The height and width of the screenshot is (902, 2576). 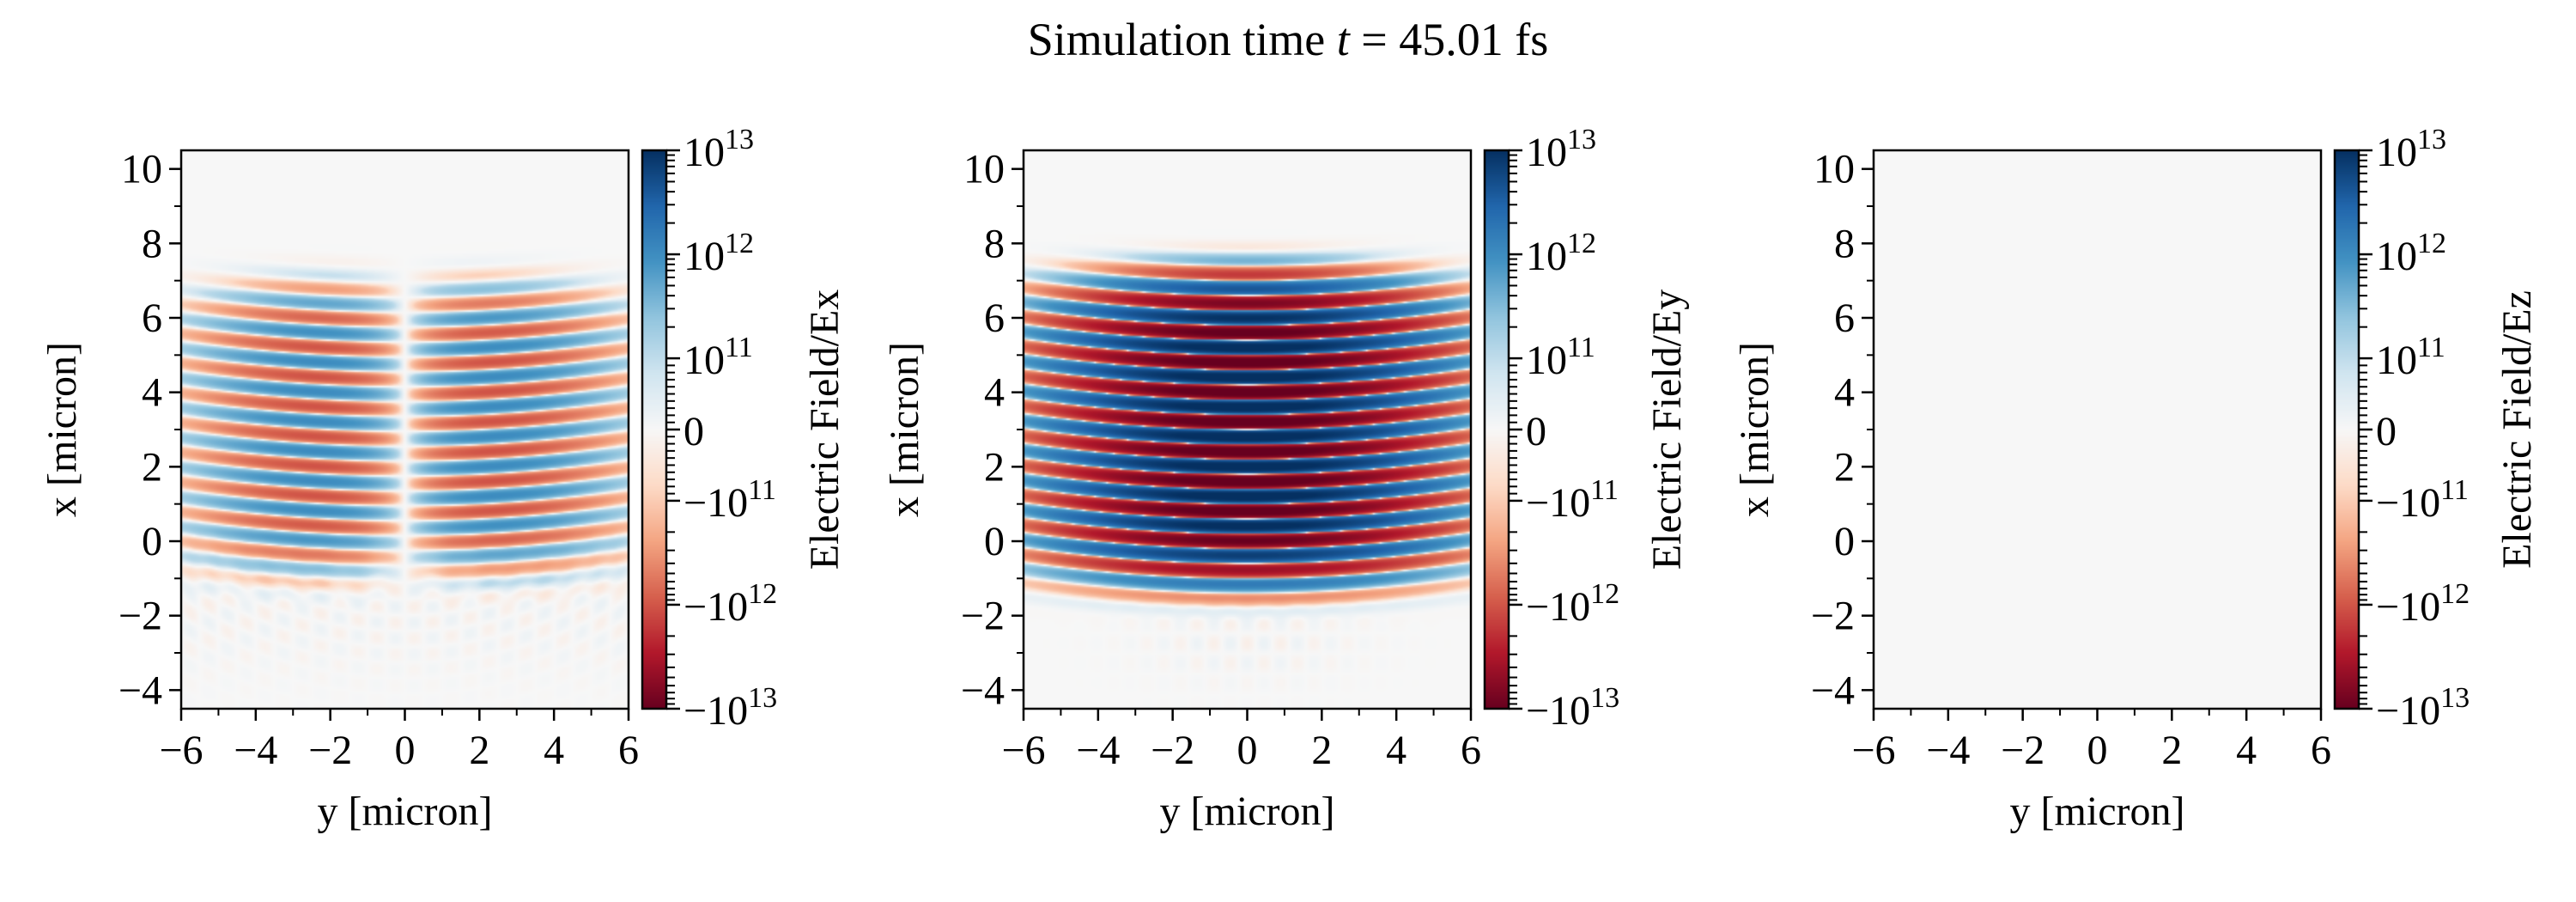 What do you see at coordinates (1288, 39) in the screenshot?
I see `figure-title: Simulation time t = 45.01 fs` at bounding box center [1288, 39].